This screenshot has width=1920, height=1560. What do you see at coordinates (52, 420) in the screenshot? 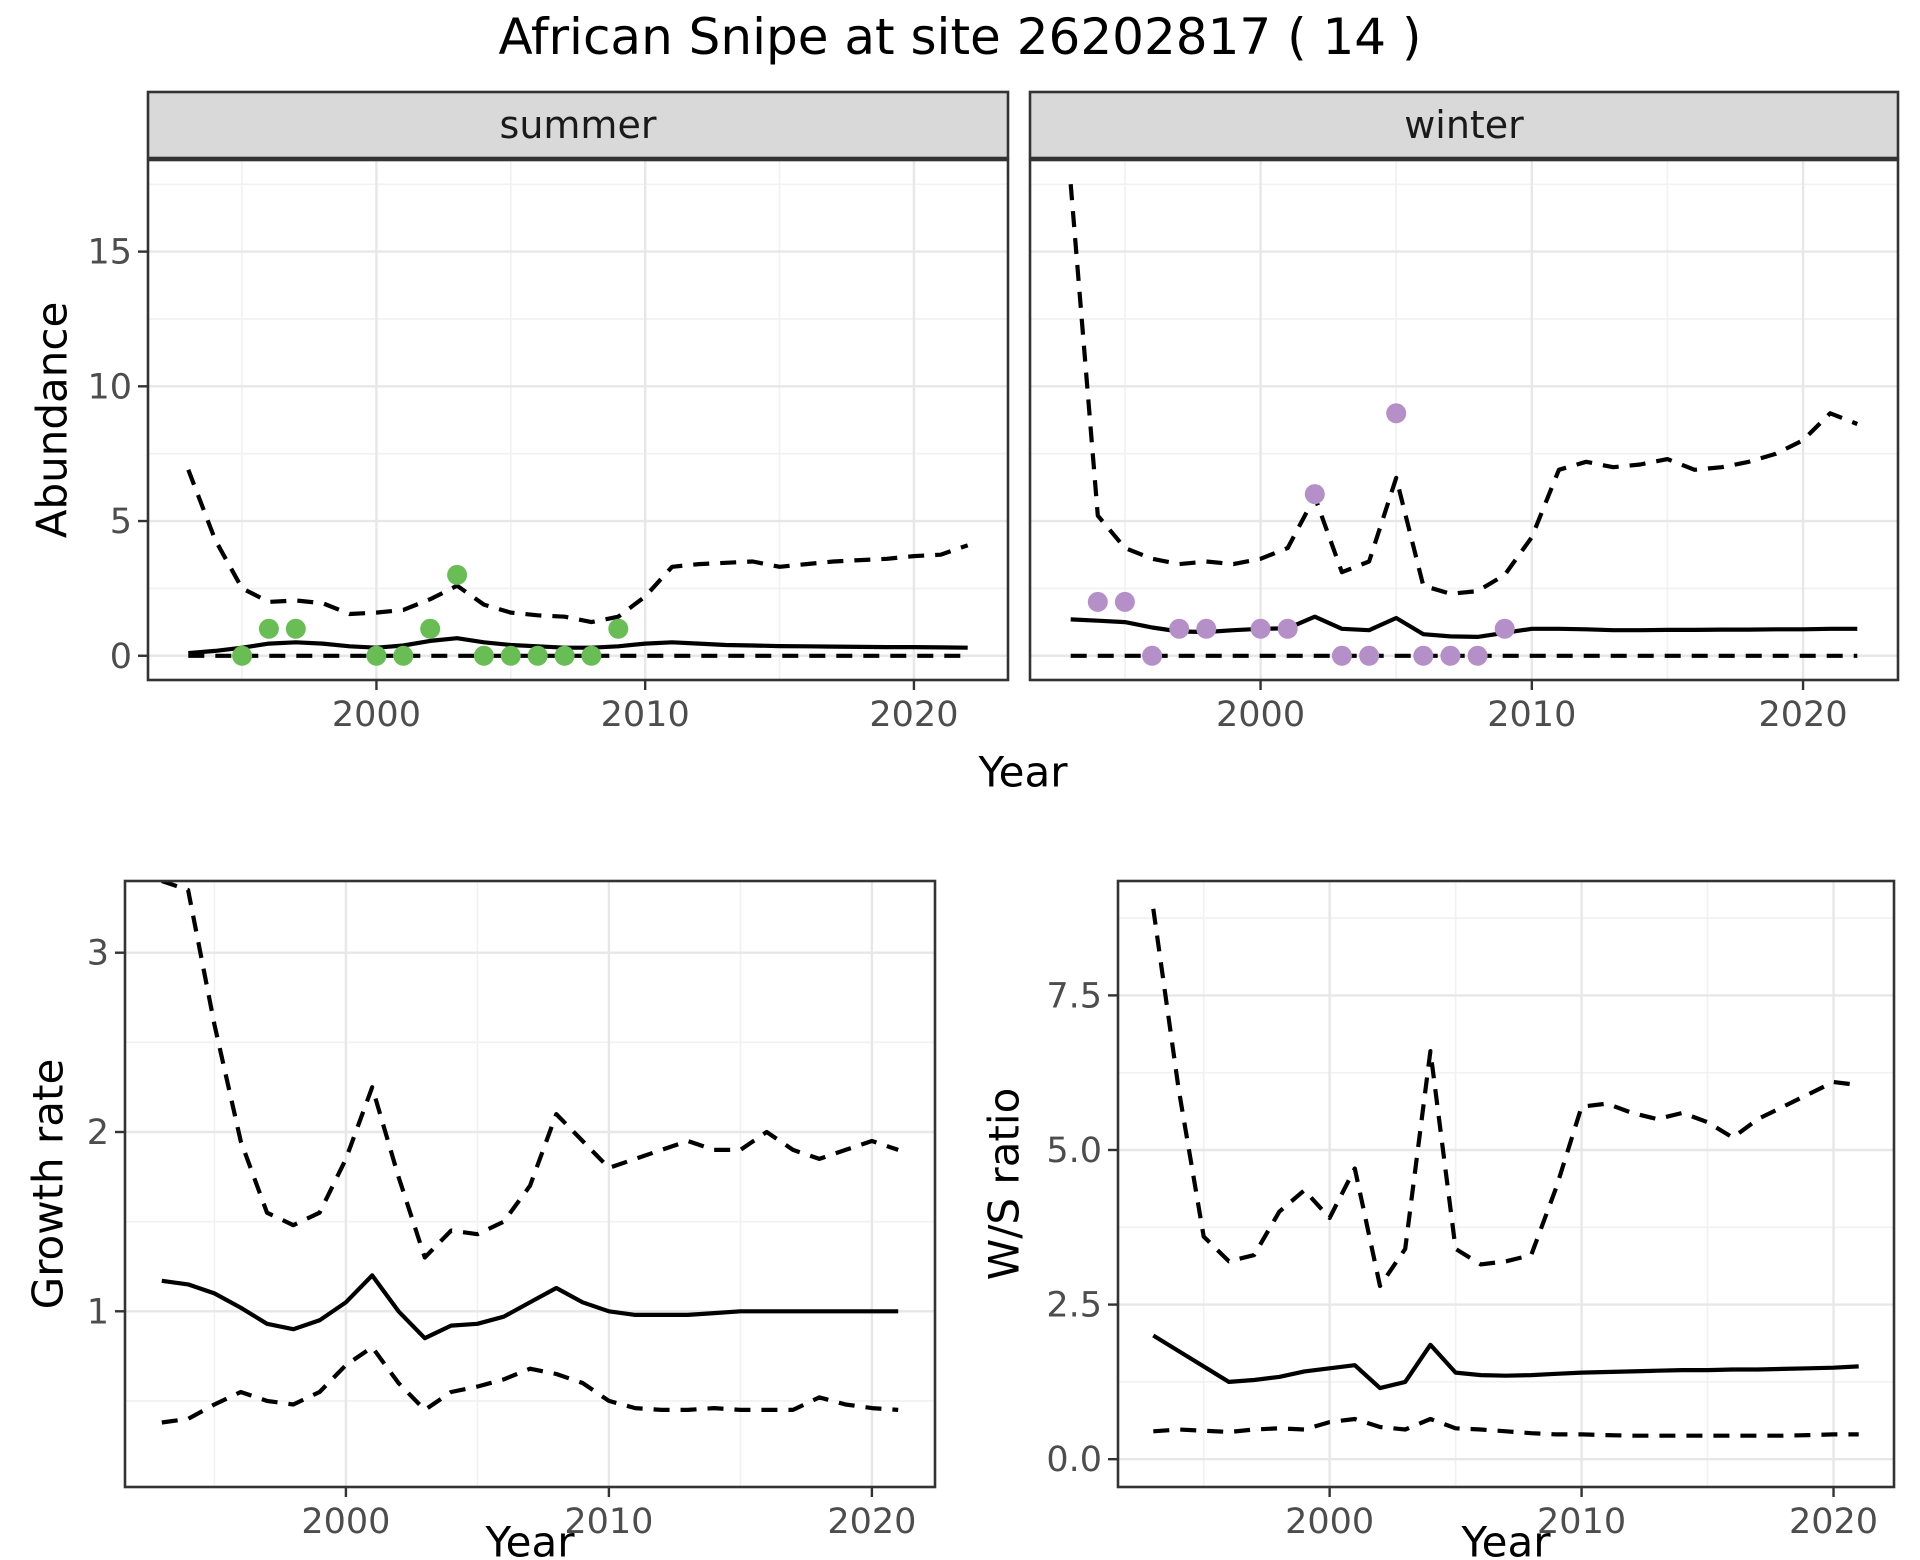
I see `y-axis-title-abundance: Abundance` at bounding box center [52, 420].